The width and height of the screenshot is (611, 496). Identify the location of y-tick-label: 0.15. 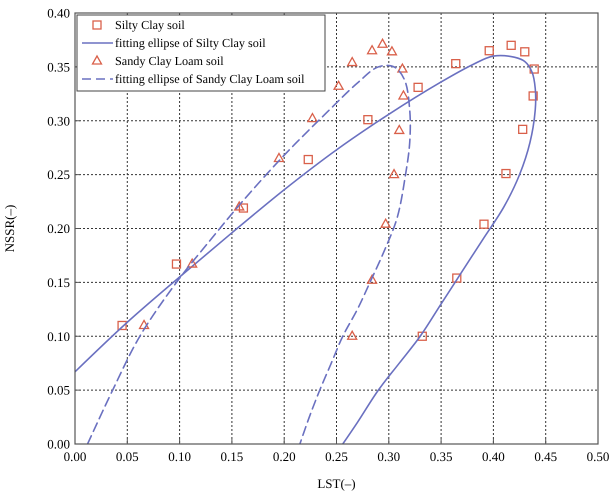
(58, 282).